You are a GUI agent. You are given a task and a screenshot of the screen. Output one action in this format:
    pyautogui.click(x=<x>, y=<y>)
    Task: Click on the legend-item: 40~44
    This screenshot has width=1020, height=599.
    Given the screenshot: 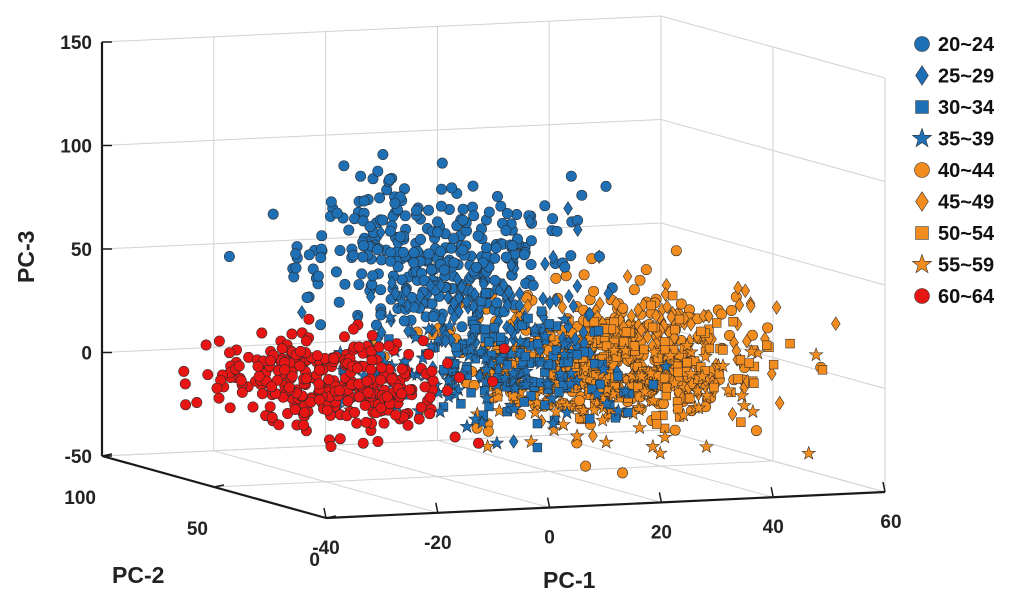 What is the action you would take?
    pyautogui.click(x=954, y=171)
    